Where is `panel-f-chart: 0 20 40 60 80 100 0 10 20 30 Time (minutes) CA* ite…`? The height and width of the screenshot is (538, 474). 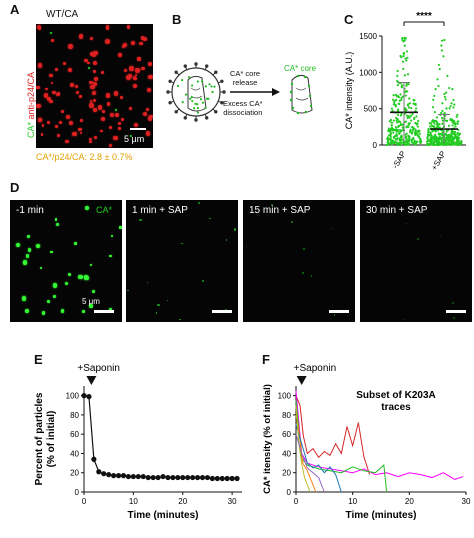
panel-f-chart: 0 20 40 60 80 100 0 10 20 30 Time (minutes) CA* ite… is located at coordinates (366, 442).